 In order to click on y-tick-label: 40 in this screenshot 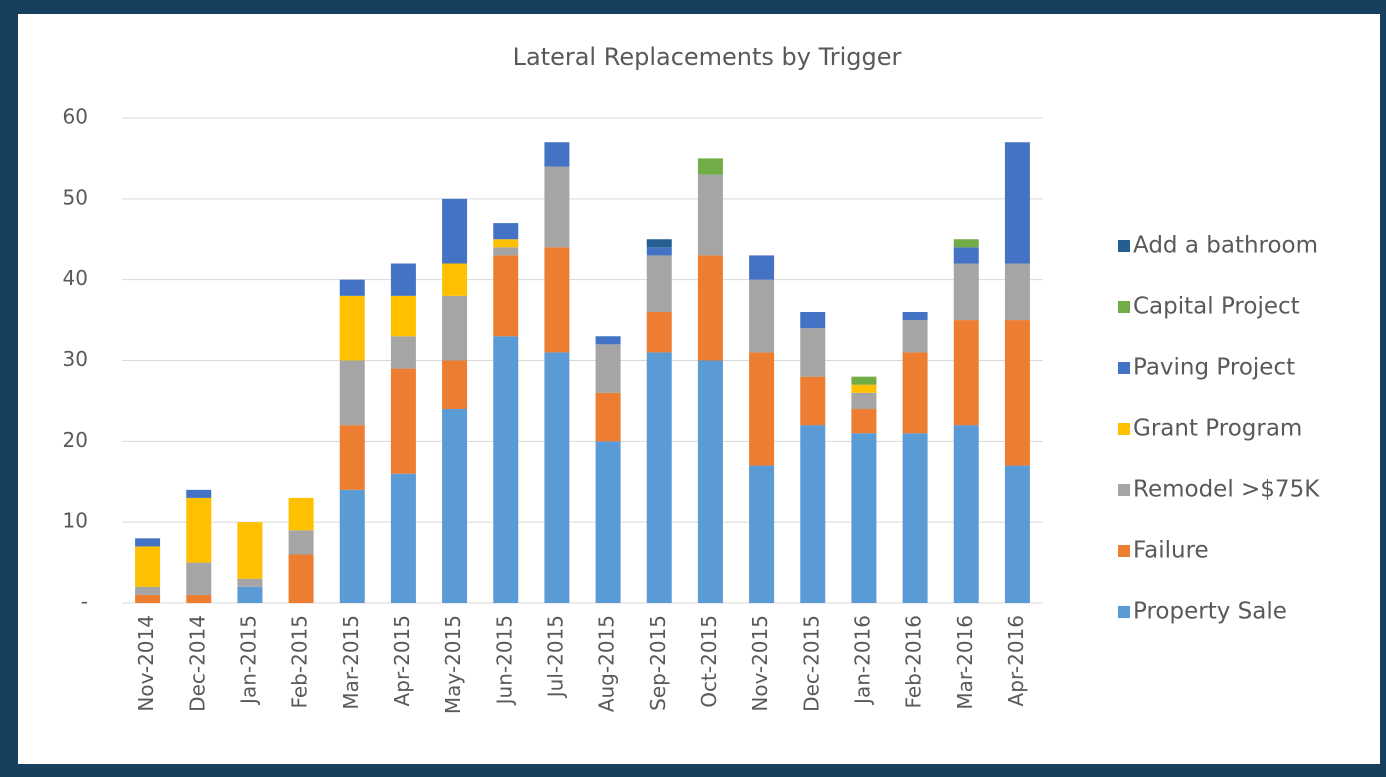, I will do `click(75, 278)`.